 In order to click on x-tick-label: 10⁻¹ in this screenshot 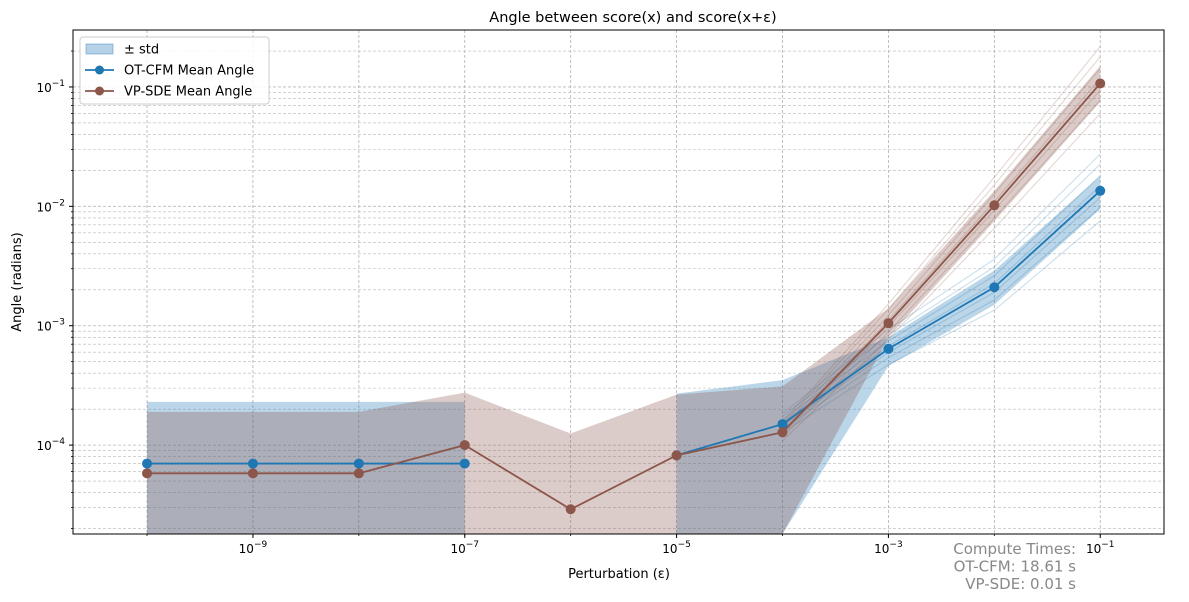, I will do `click(1100, 548)`.